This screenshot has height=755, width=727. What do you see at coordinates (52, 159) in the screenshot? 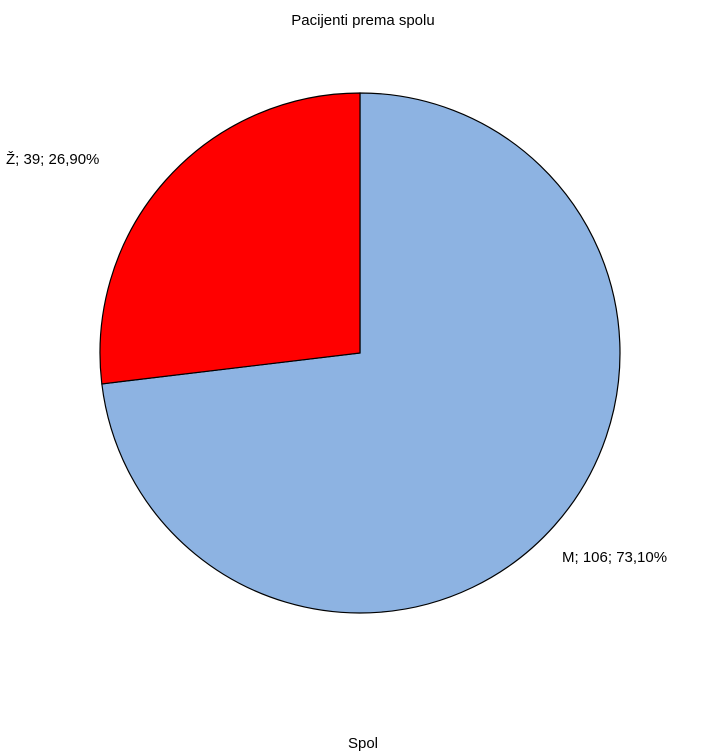
I see `slice-label-z: Ž; 39; 26,90%` at bounding box center [52, 159].